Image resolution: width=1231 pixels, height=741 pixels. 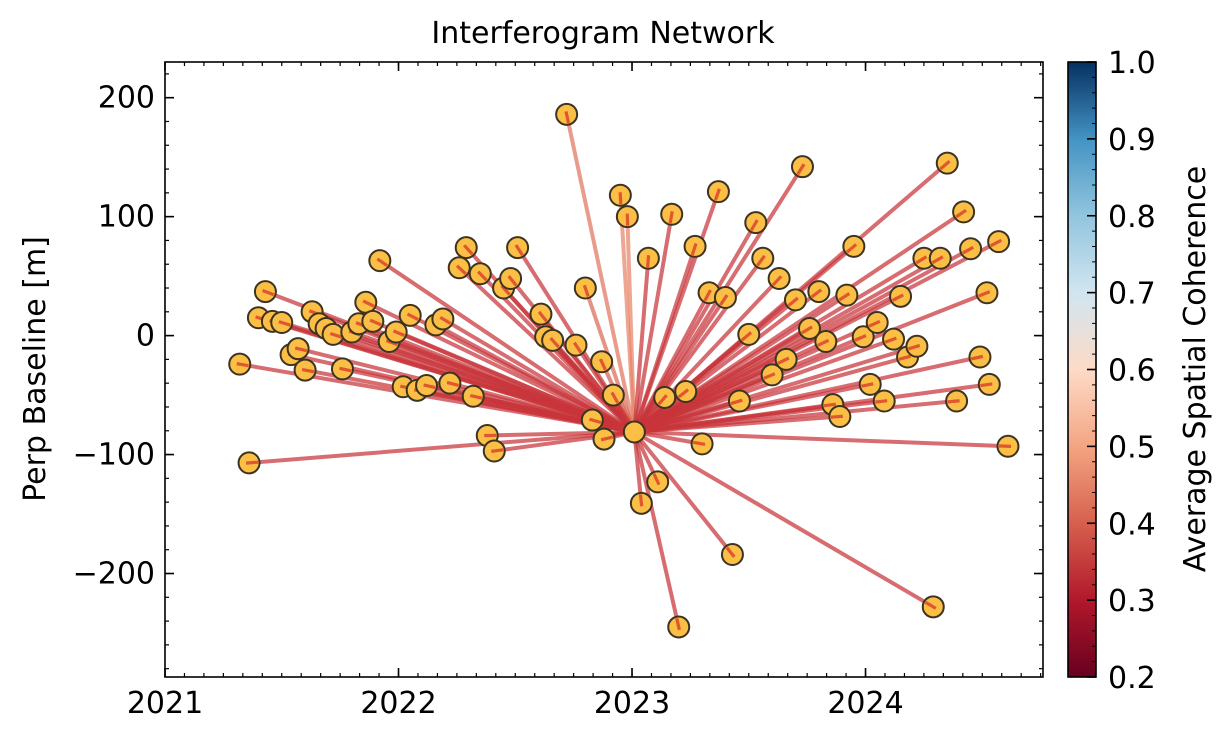 I want to click on colorbar-tick-label: 0.6, so click(x=1132, y=371).